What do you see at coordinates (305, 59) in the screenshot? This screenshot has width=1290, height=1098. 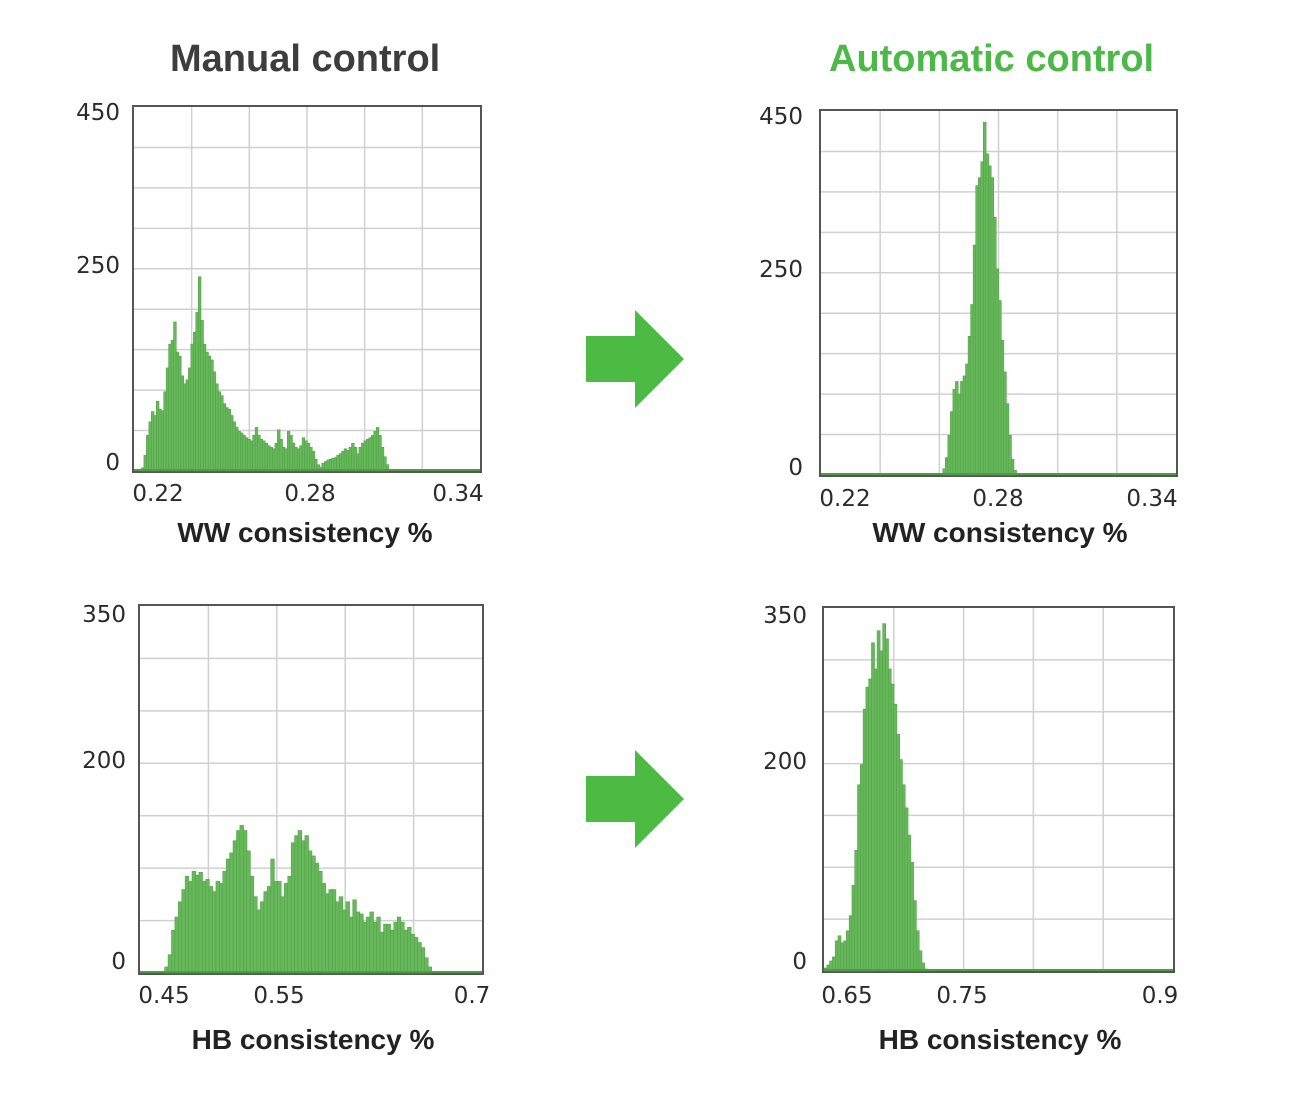 I see `manual-control-title: Manual control` at bounding box center [305, 59].